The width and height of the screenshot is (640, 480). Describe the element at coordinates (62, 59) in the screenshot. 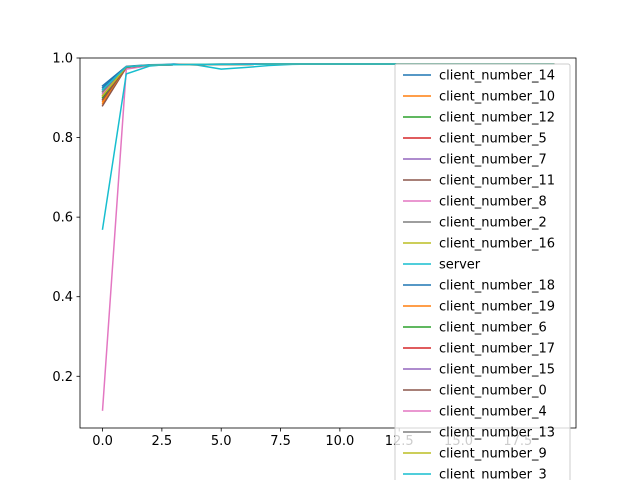

I see `y-tick-label: 1.0` at that location.